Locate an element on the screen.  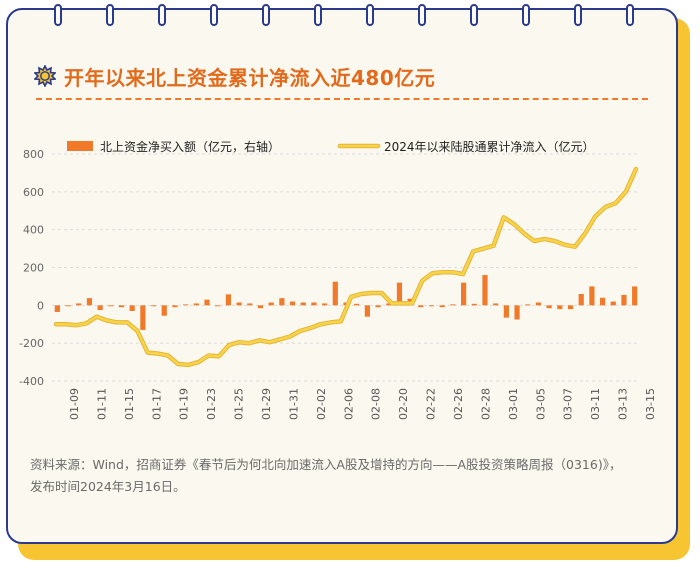
x-tick-label: 02-26 is located at coordinates (458, 404).